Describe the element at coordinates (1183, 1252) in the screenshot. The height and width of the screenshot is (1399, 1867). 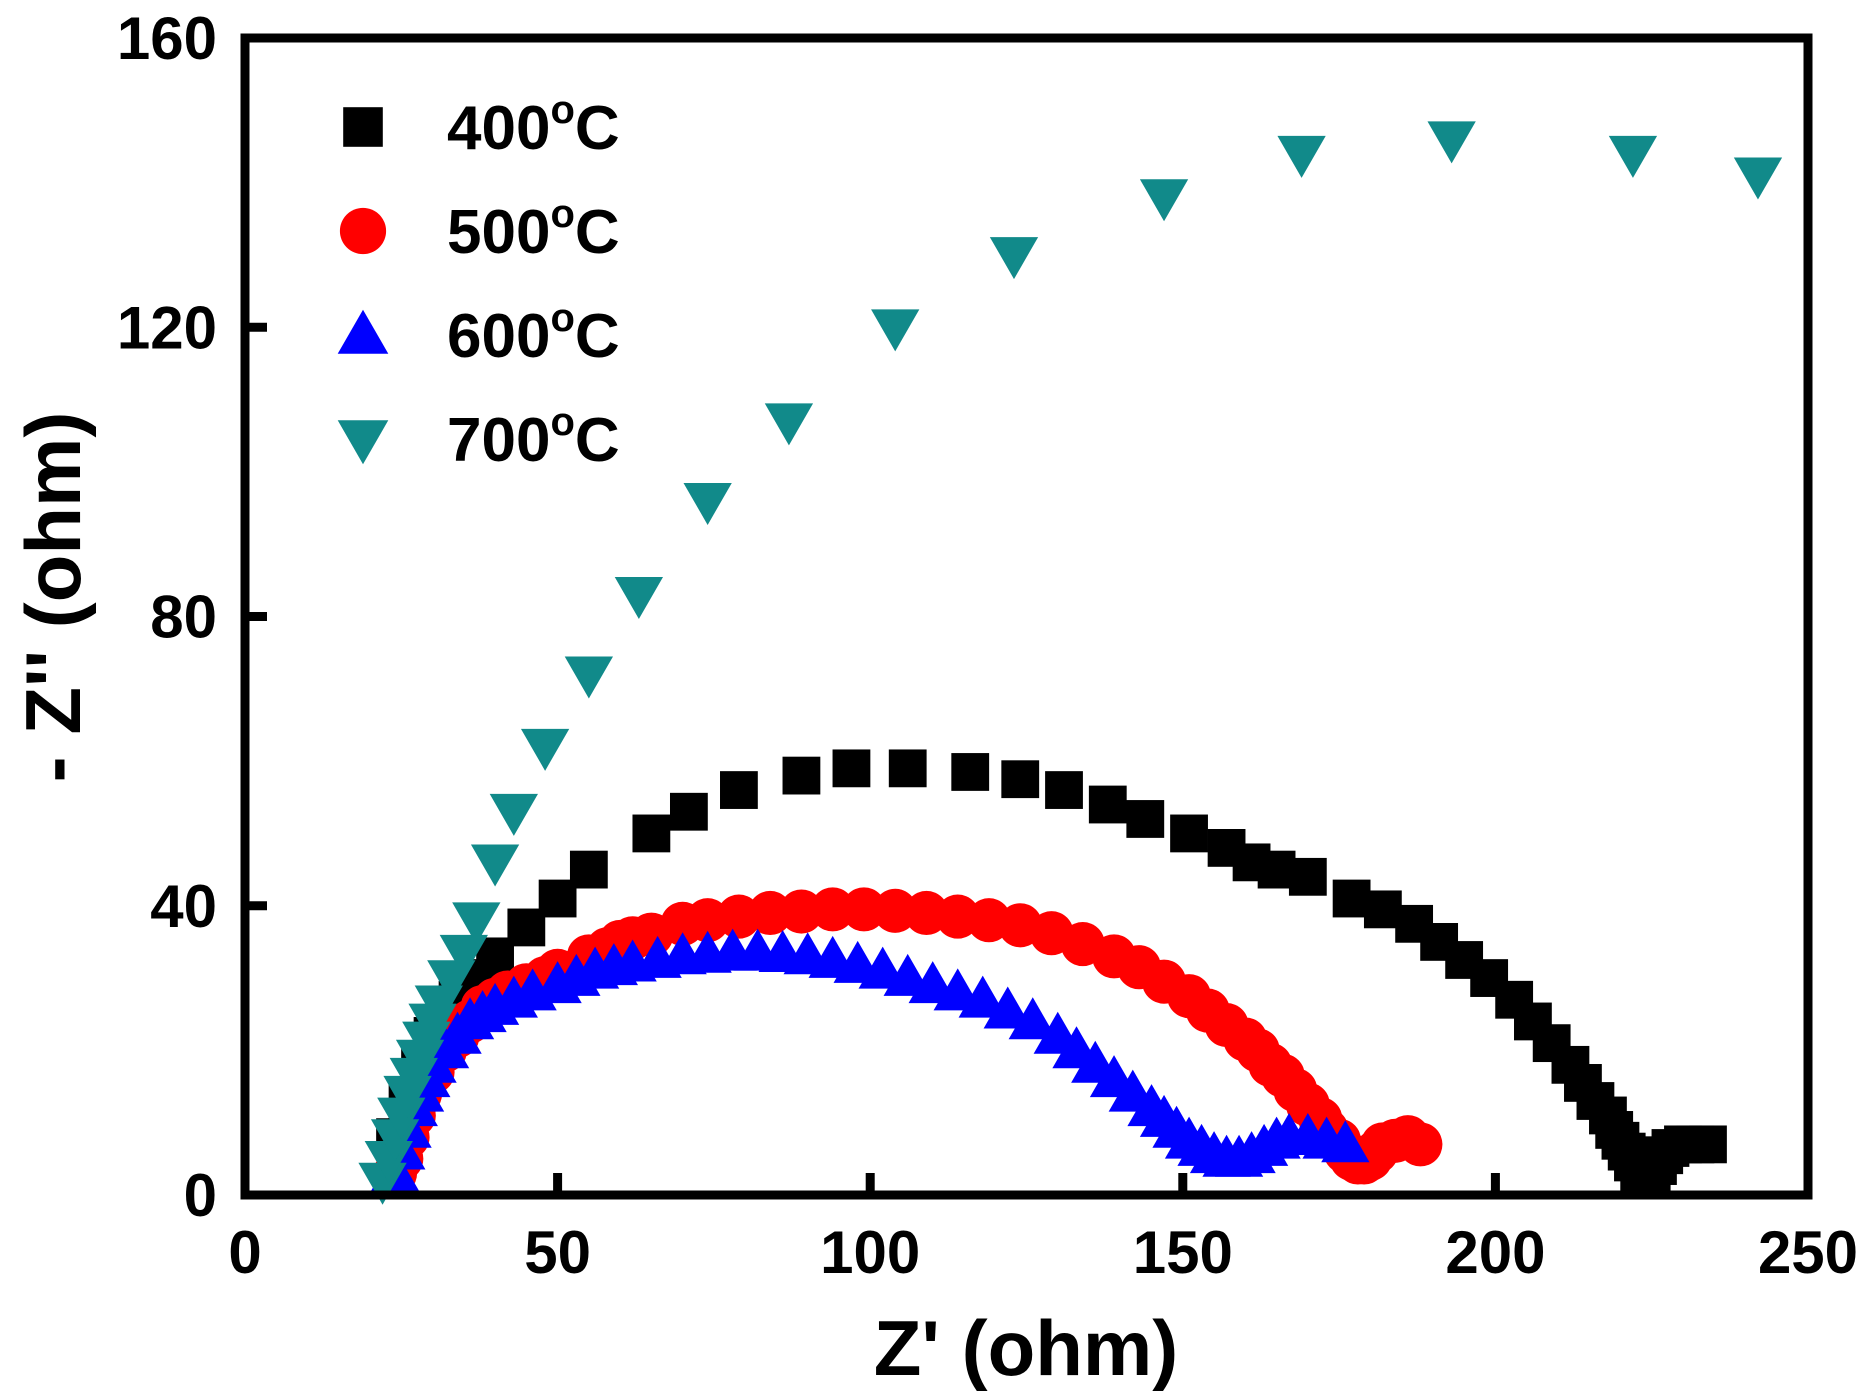
I see `x-tick-label: 150` at that location.